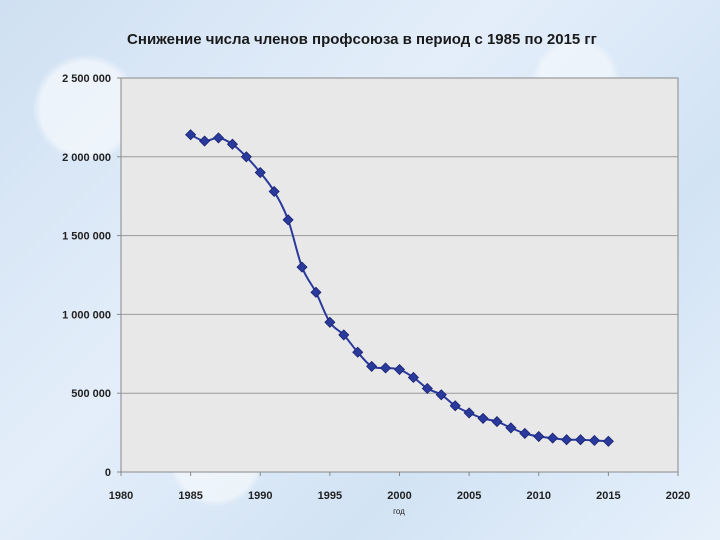 Image resolution: width=720 pixels, height=540 pixels. Describe the element at coordinates (86, 237) in the screenshot. I see `y-tick-label: 1 500 000` at that location.